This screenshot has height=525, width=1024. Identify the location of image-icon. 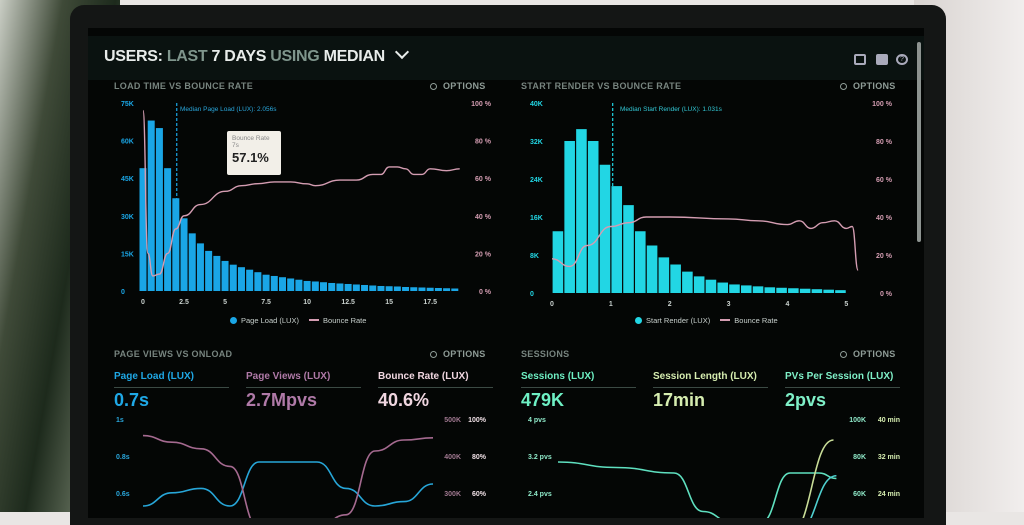
(882, 59).